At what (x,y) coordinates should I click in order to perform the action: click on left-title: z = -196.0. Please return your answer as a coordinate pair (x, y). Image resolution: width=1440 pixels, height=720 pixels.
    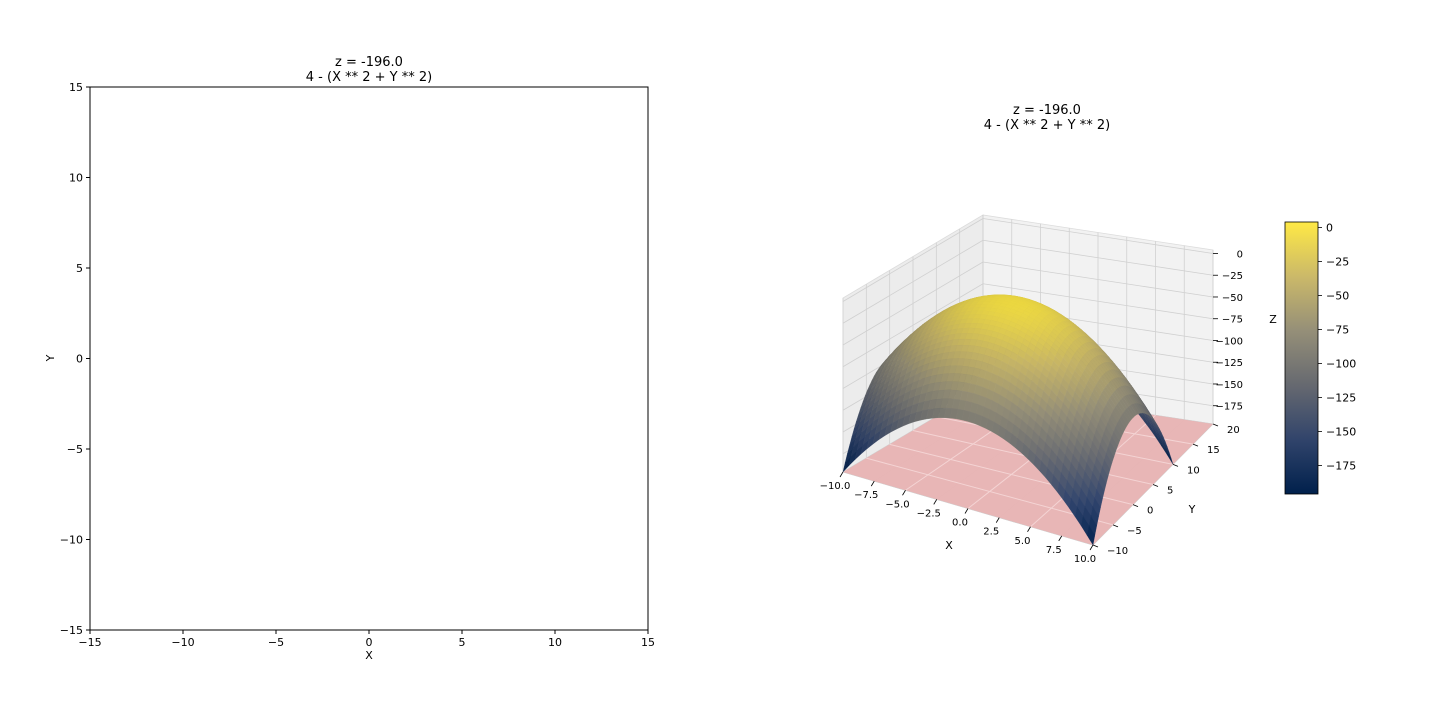
    Looking at the image, I should click on (369, 62).